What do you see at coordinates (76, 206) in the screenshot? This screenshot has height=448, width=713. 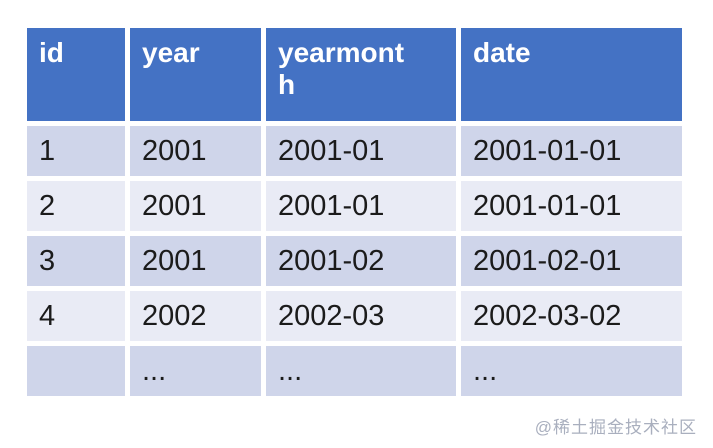 I see `table-cell: 2` at bounding box center [76, 206].